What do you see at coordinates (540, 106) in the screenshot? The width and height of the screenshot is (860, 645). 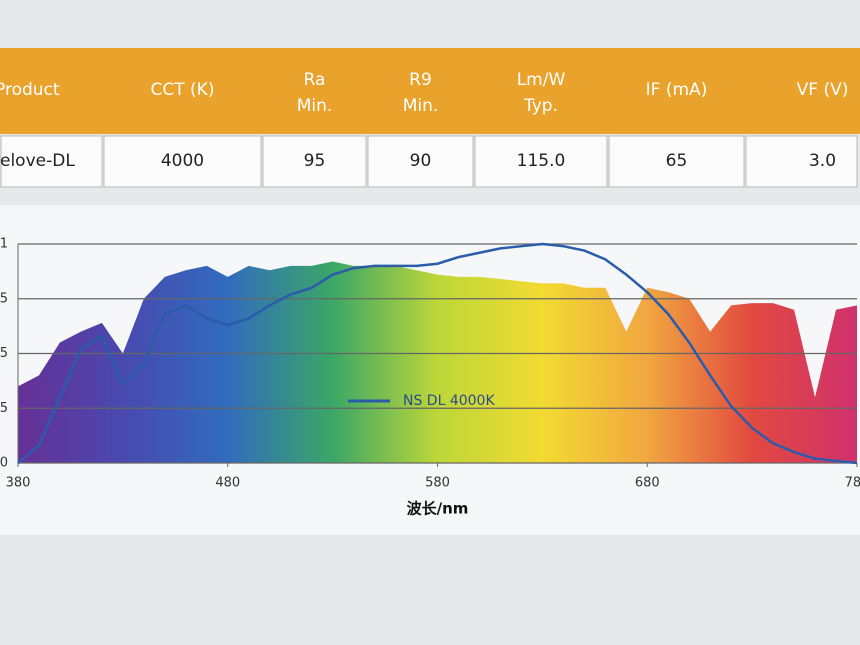 I see `header-cell: Typ.` at bounding box center [540, 106].